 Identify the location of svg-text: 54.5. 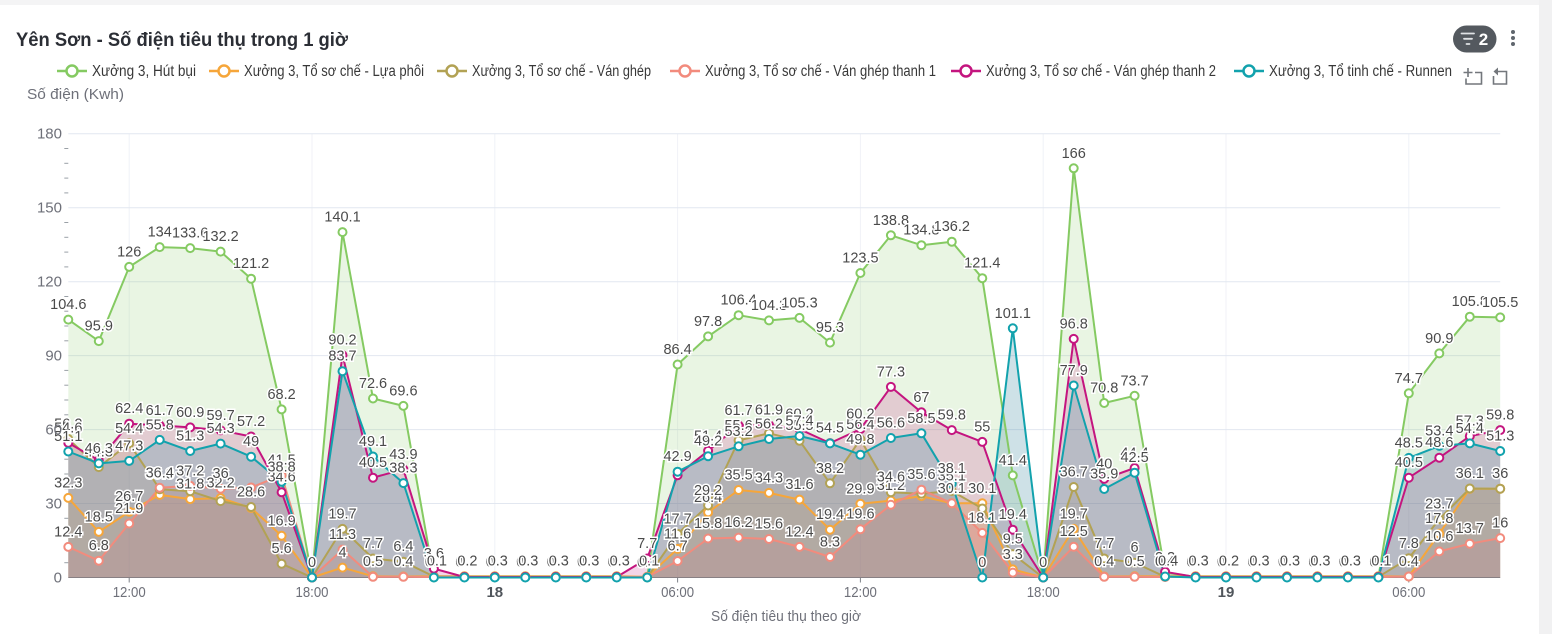
(830, 429).